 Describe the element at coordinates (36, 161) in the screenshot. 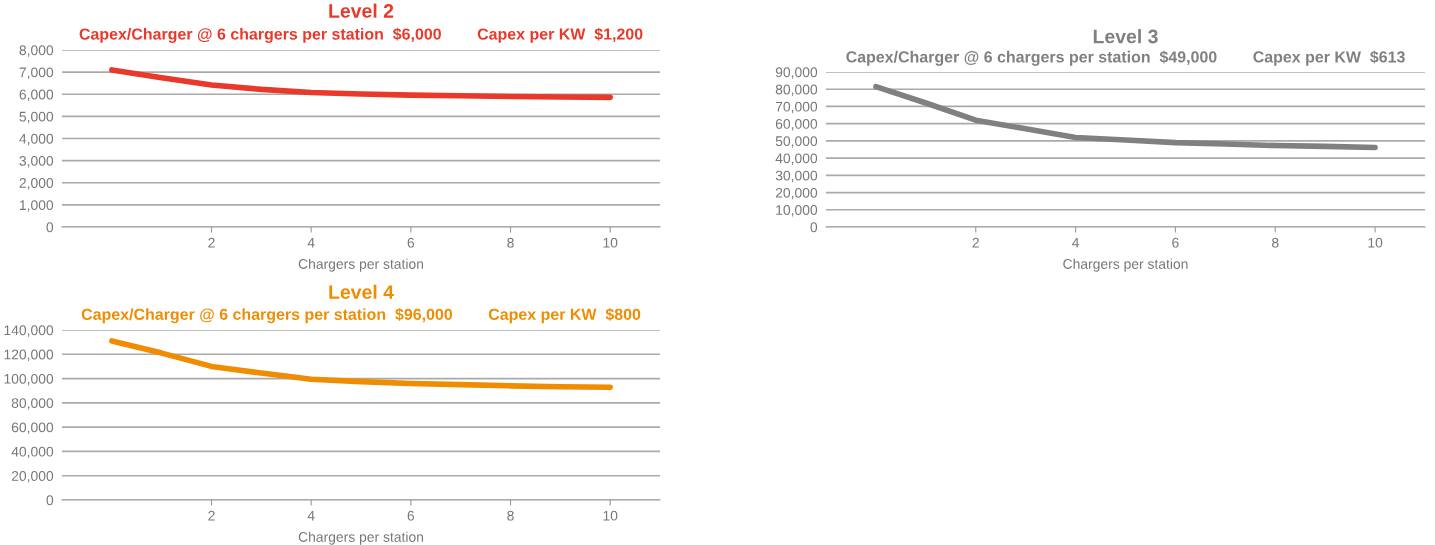

I see `y-tick-label: 3,000` at that location.